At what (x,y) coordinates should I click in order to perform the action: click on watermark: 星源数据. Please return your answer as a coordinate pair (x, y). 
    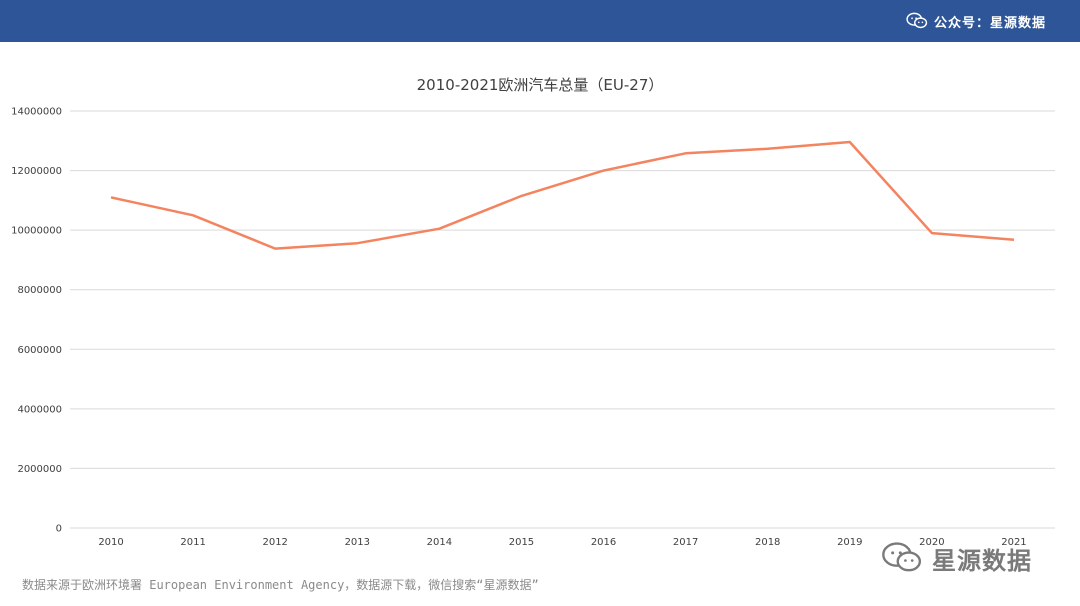
    Looking at the image, I should click on (956, 558).